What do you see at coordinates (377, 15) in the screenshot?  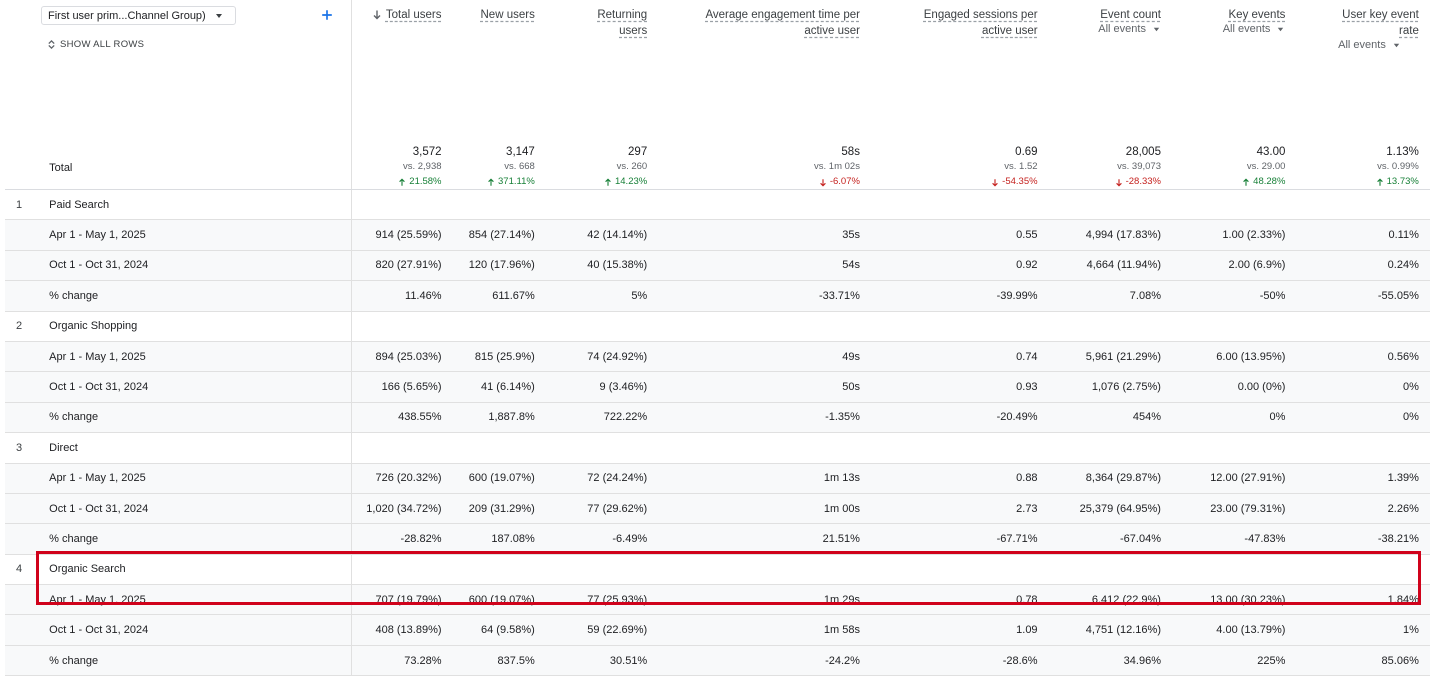 I see `sort-icon` at bounding box center [377, 15].